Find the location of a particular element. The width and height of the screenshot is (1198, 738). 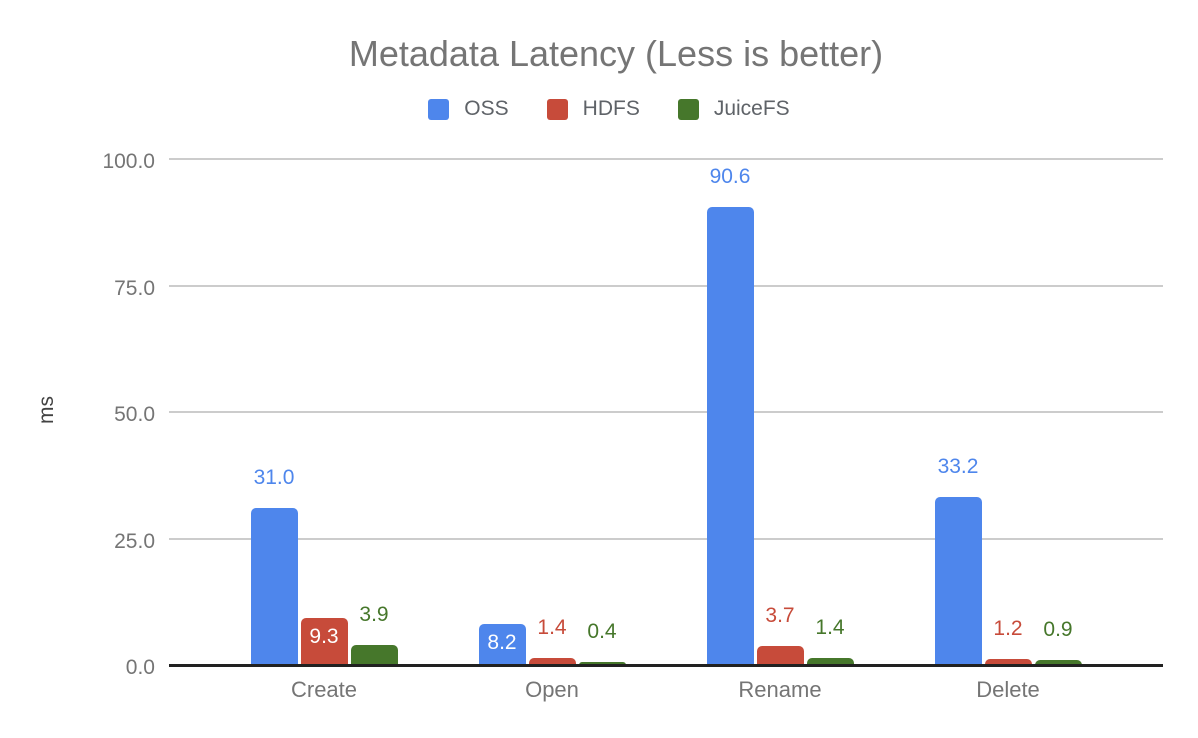

bar-oss-create is located at coordinates (274, 586).